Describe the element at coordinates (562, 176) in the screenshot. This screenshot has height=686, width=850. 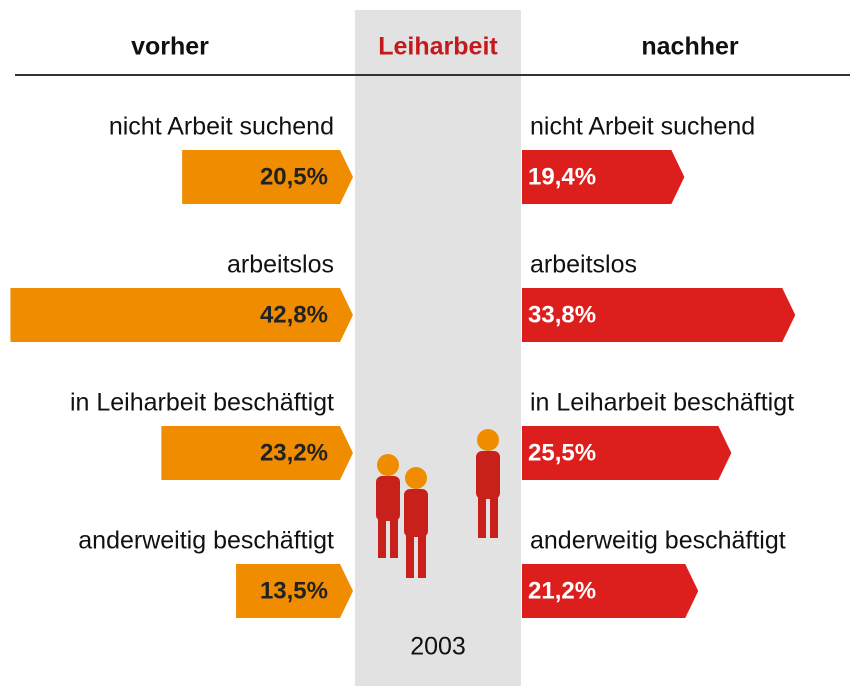
I see `value-label: 19,4%` at that location.